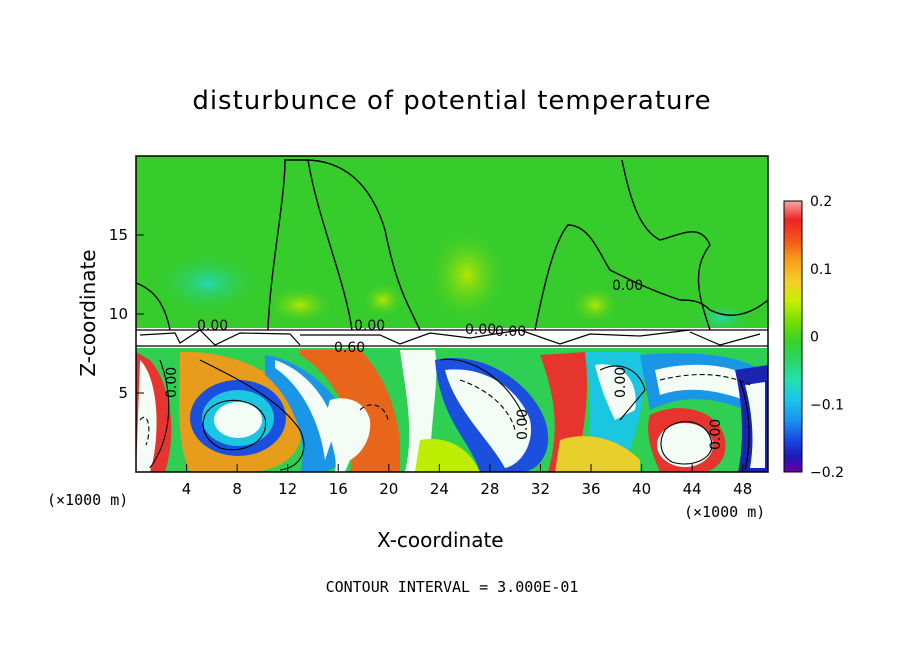  I want to click on contour-label: 0.60, so click(349, 348).